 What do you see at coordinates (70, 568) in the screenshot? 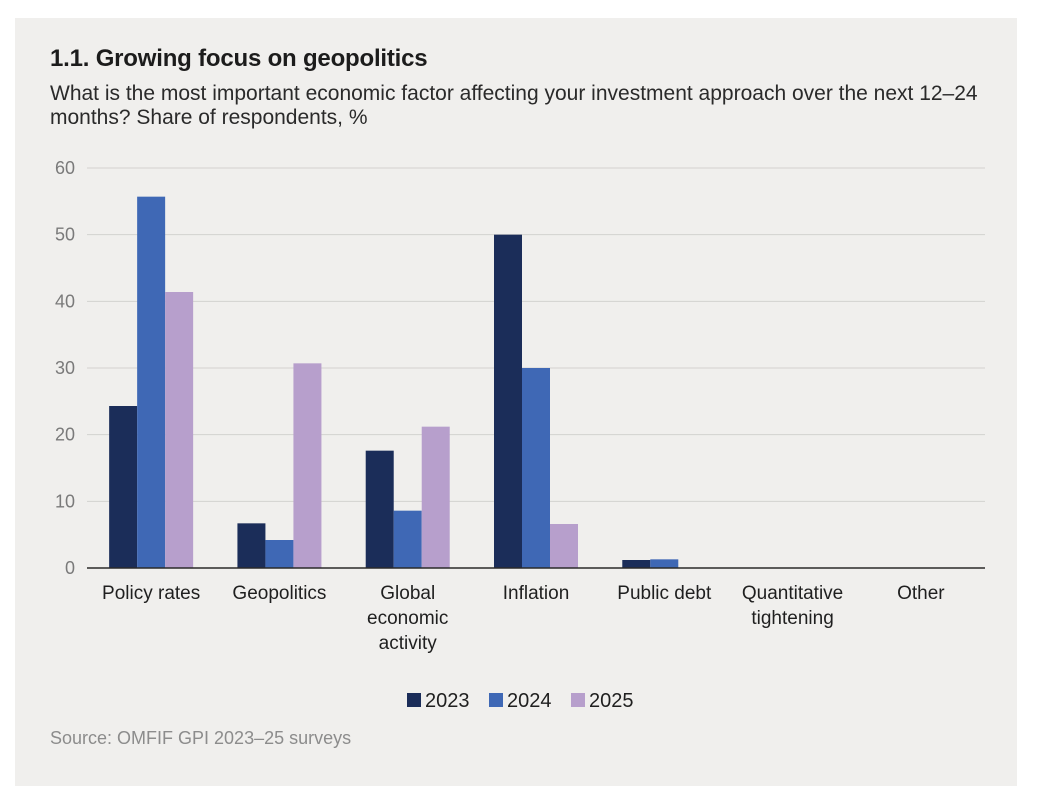
I see `y-tick-label: 0` at bounding box center [70, 568].